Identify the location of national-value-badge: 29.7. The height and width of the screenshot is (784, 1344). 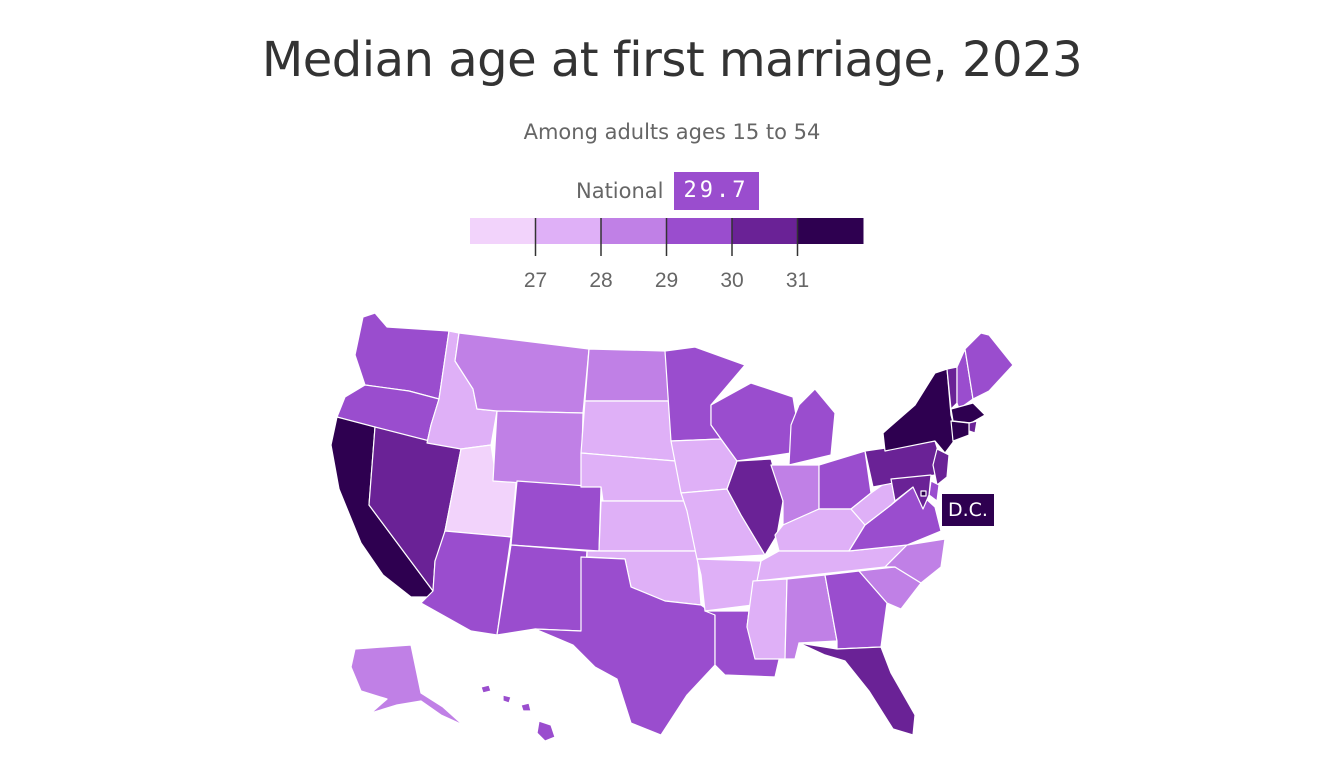
(716, 191).